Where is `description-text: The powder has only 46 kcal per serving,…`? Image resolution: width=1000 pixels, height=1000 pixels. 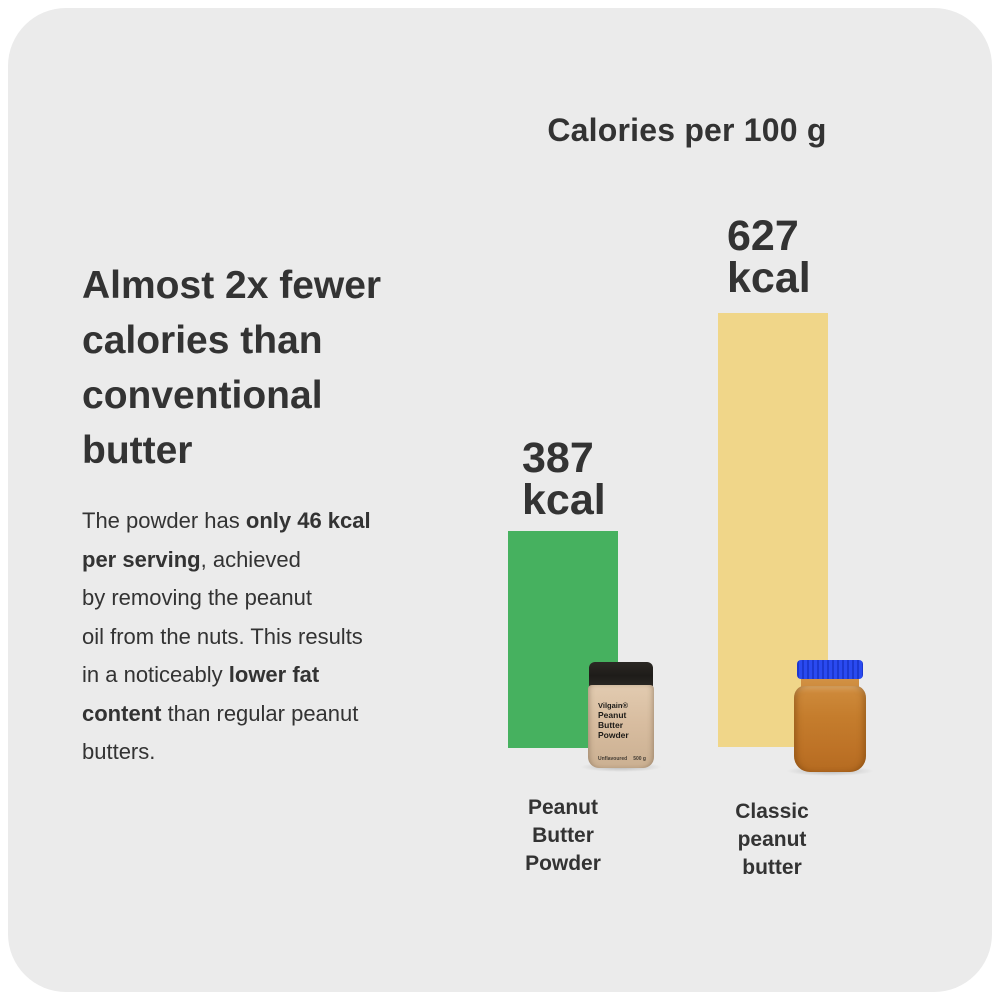 description-text: The powder has only 46 kcal per serving,… is located at coordinates (247, 637).